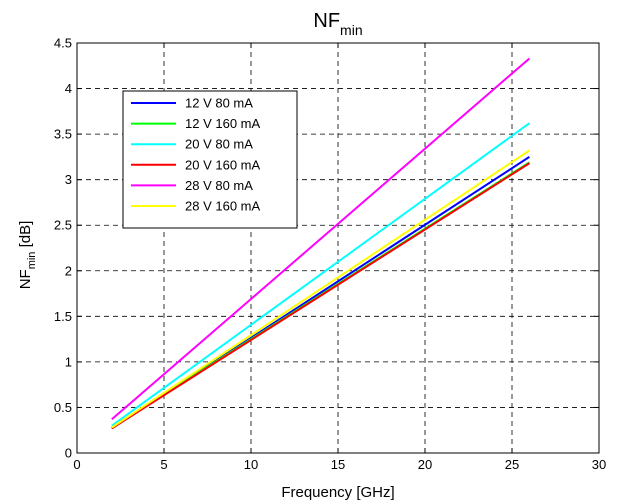 This screenshot has width=619, height=504. Describe the element at coordinates (512, 464) in the screenshot. I see `x-tick-label: 25` at that location.